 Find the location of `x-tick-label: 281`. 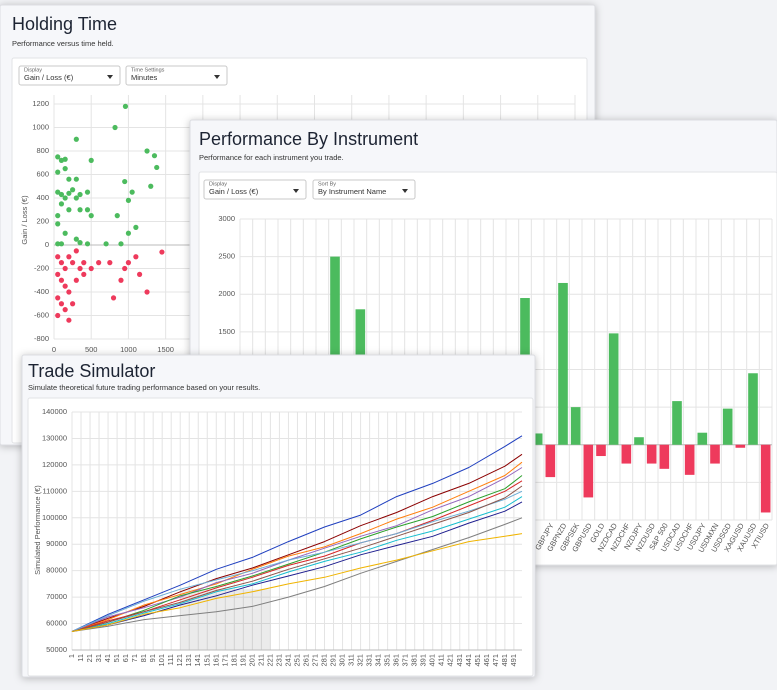

x-tick-label: 281 is located at coordinates (323, 660).